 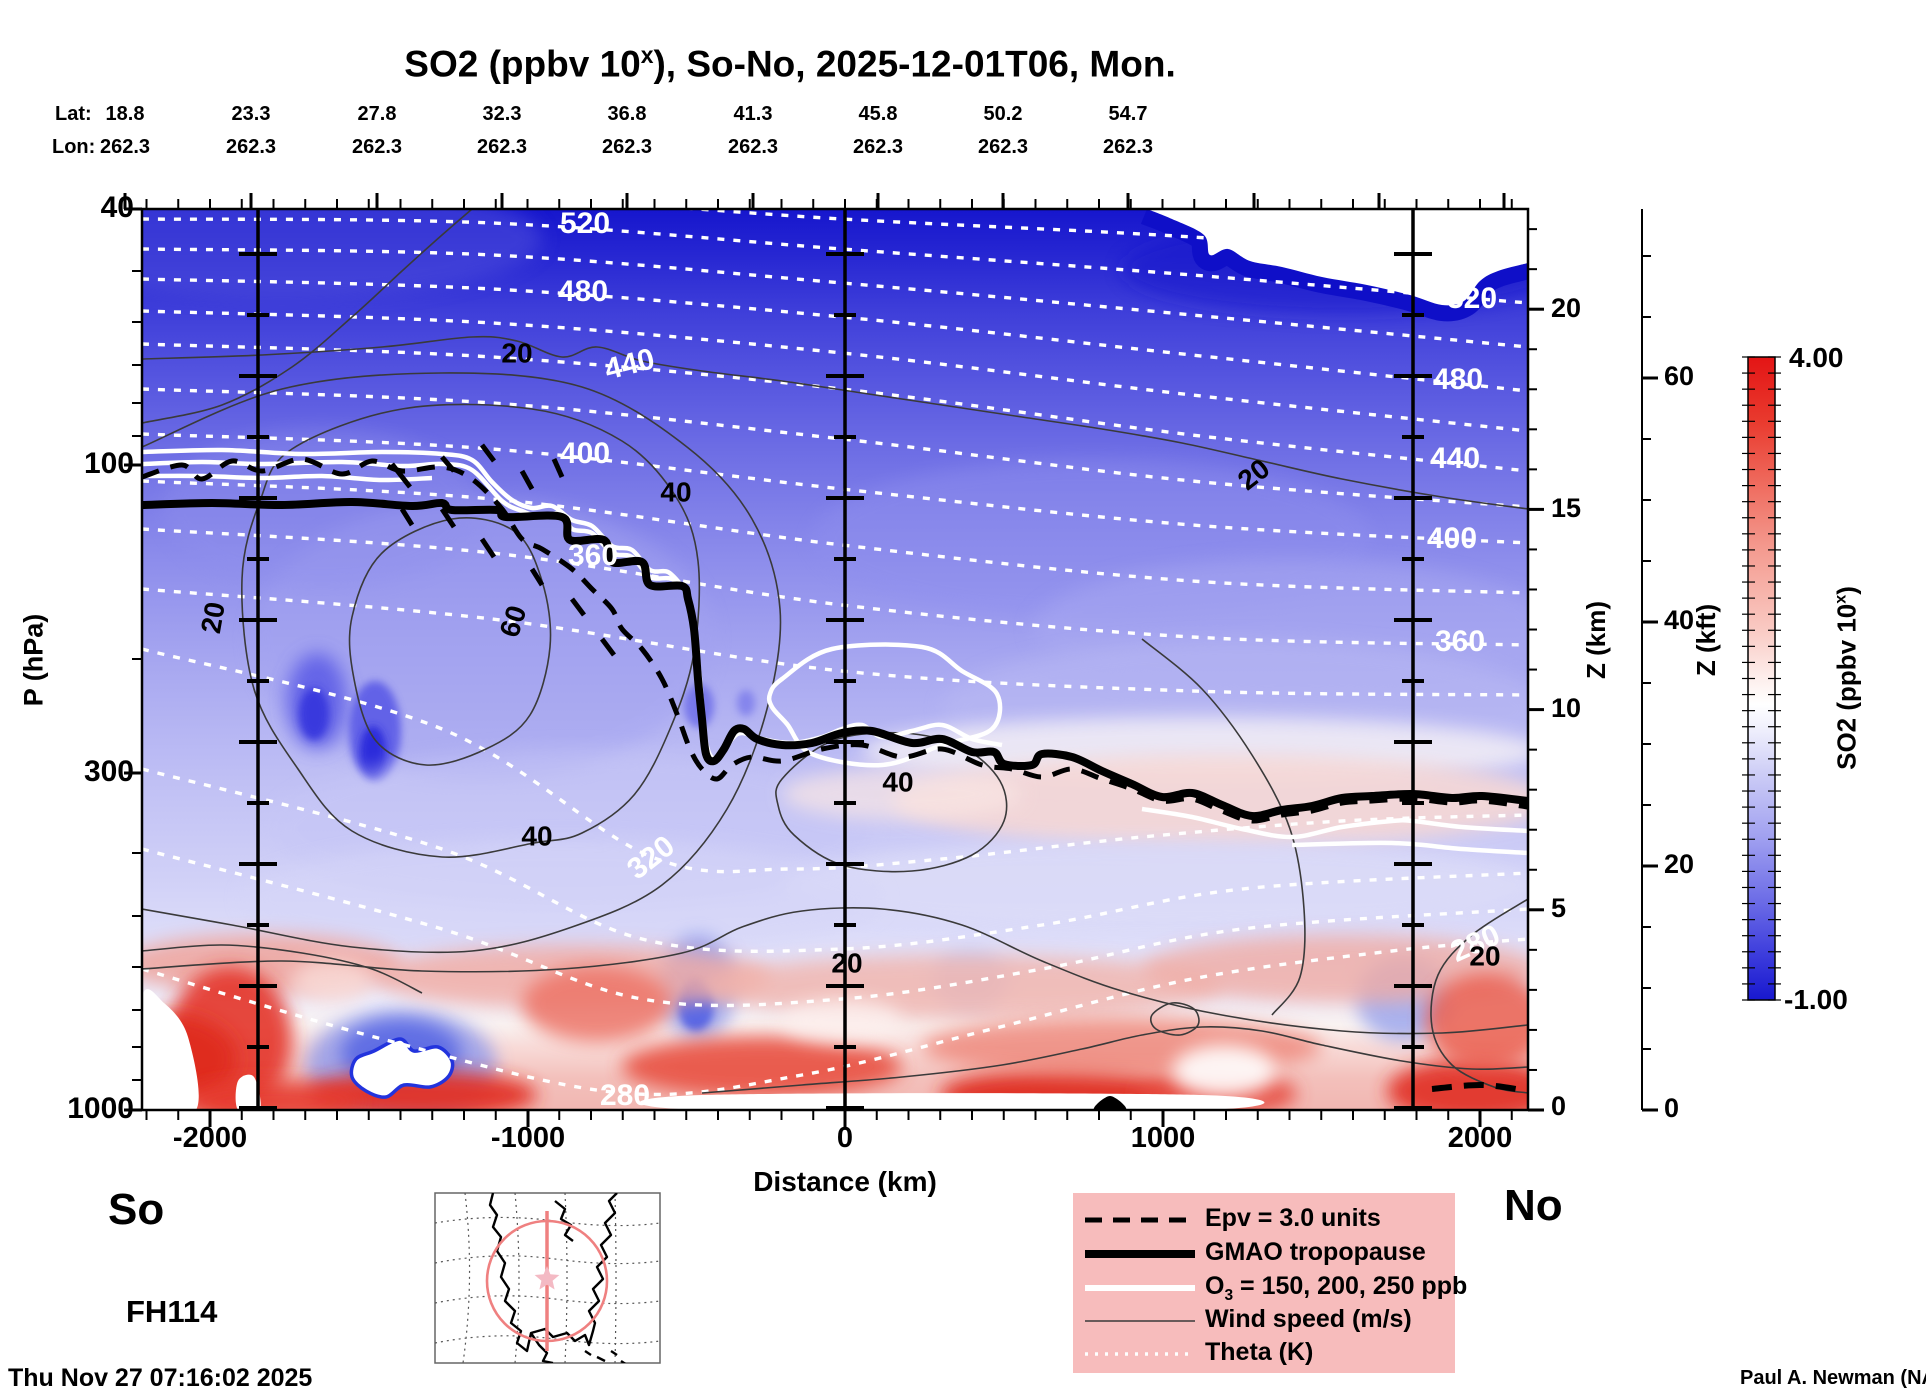 What do you see at coordinates (1566, 708) in the screenshot?
I see `zkm-tick-label: 10` at bounding box center [1566, 708].